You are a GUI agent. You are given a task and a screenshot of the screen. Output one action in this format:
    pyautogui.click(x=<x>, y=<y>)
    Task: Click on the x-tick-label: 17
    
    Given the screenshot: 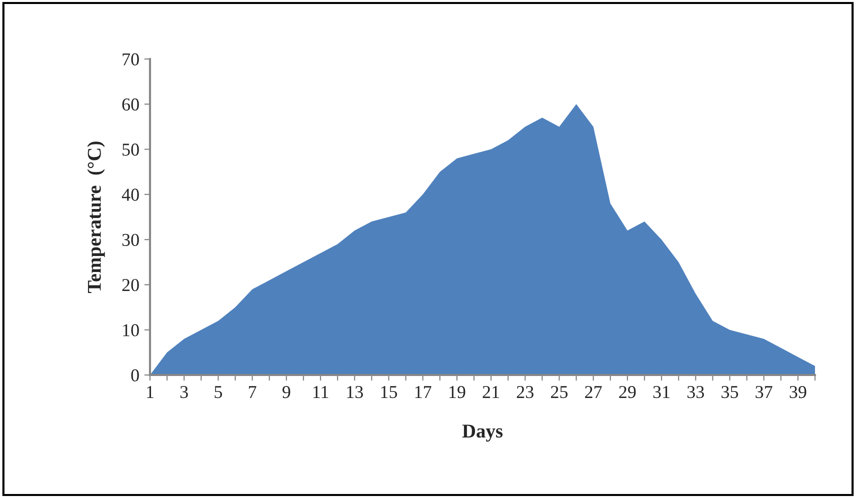 What is the action you would take?
    pyautogui.click(x=423, y=392)
    